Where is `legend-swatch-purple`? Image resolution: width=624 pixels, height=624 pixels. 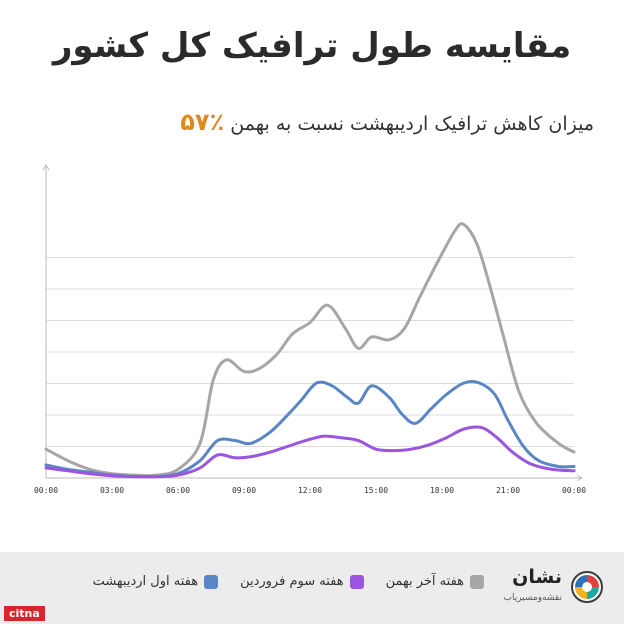 legend-swatch-purple is located at coordinates (356, 581).